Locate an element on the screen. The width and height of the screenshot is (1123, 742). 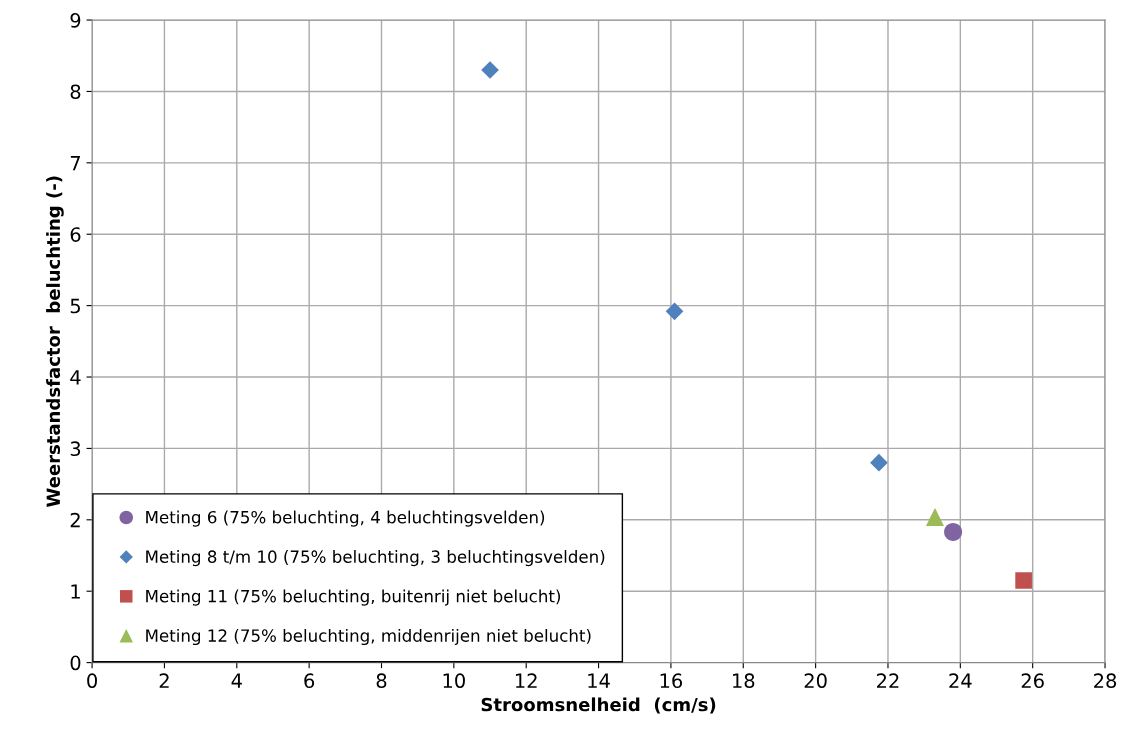
y-tick-label: 5 is located at coordinates (75, 306).